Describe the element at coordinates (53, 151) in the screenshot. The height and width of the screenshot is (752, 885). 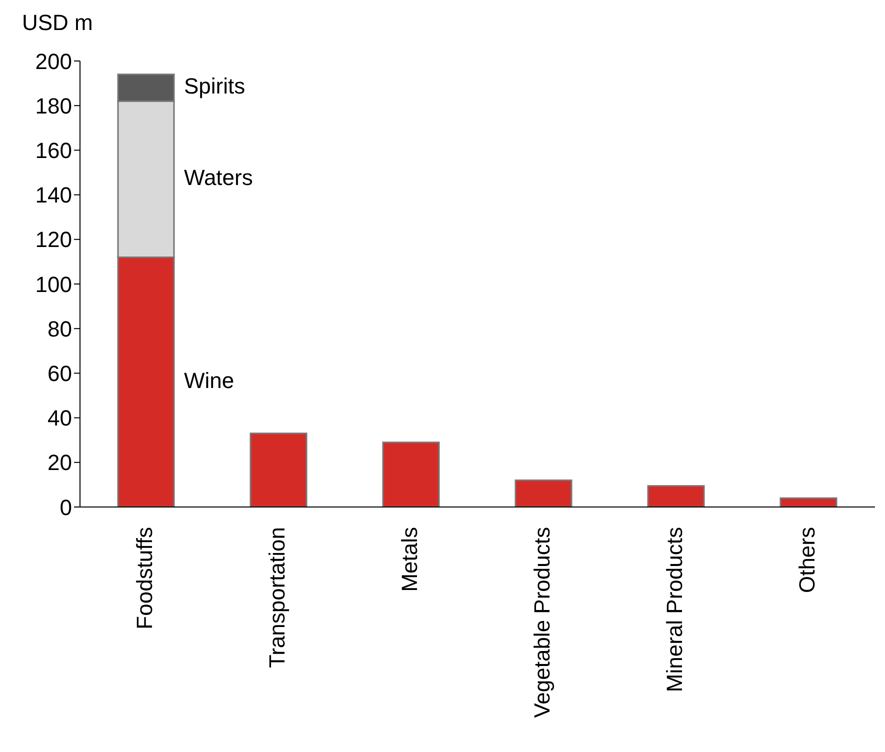
I see `y-tick-label: 160` at that location.